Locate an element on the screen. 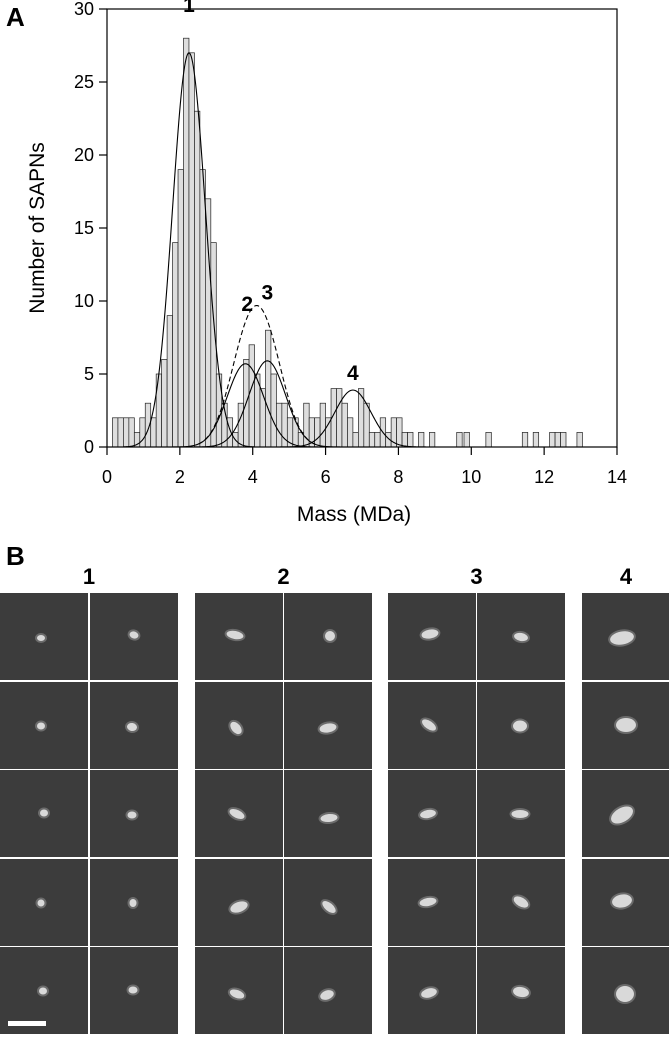  x-tick-label: 10 is located at coordinates (471, 477).